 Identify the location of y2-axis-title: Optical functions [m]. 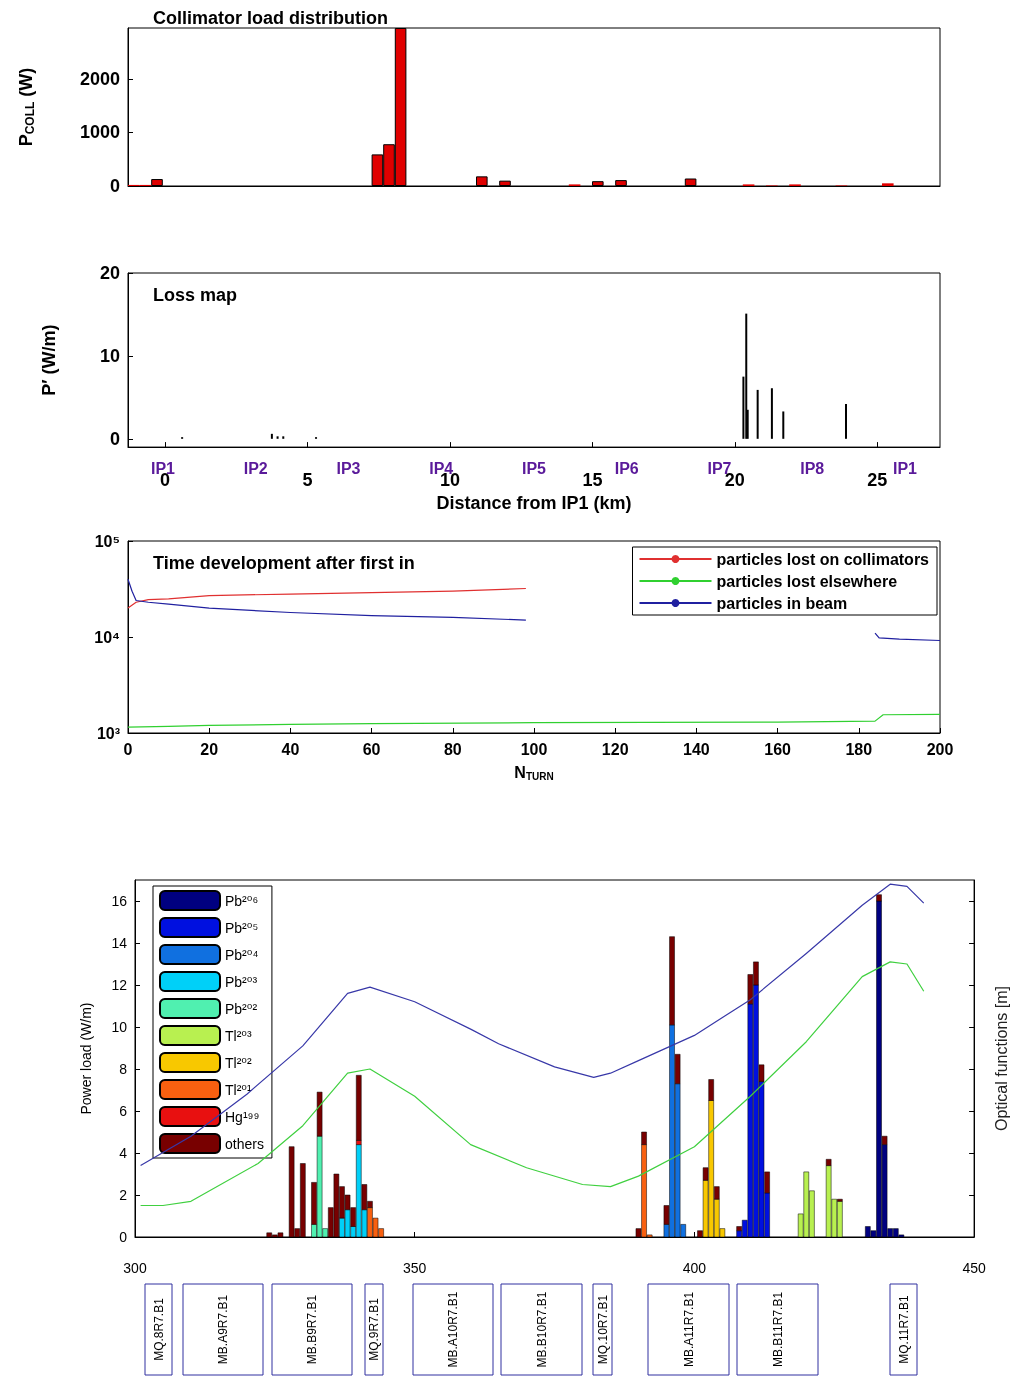
(1001, 1058).